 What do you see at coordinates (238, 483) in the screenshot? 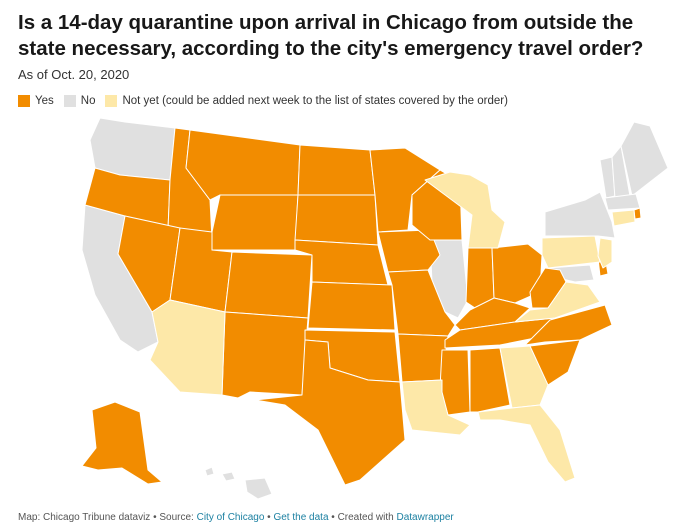
I see `state-hawaii` at bounding box center [238, 483].